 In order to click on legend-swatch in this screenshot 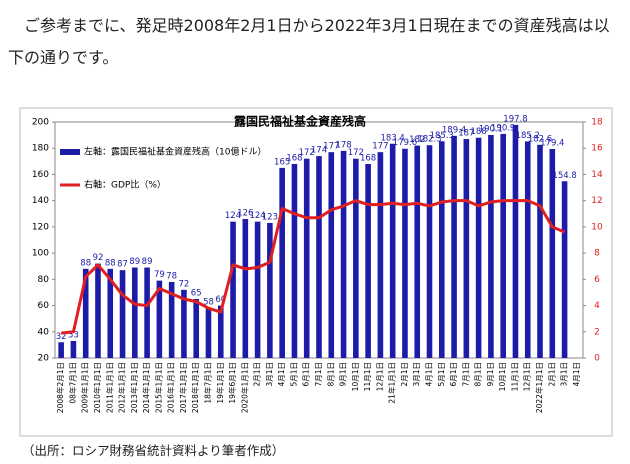, I will do `click(70, 152)`.